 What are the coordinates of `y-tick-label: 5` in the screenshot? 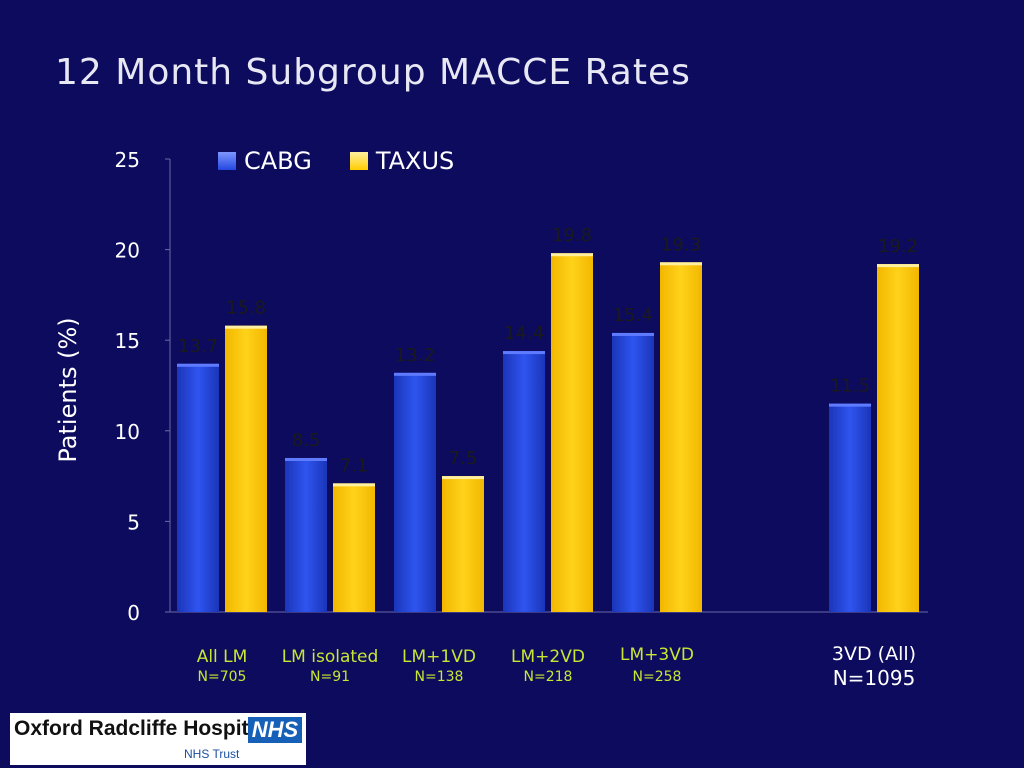 It's located at (133, 522).